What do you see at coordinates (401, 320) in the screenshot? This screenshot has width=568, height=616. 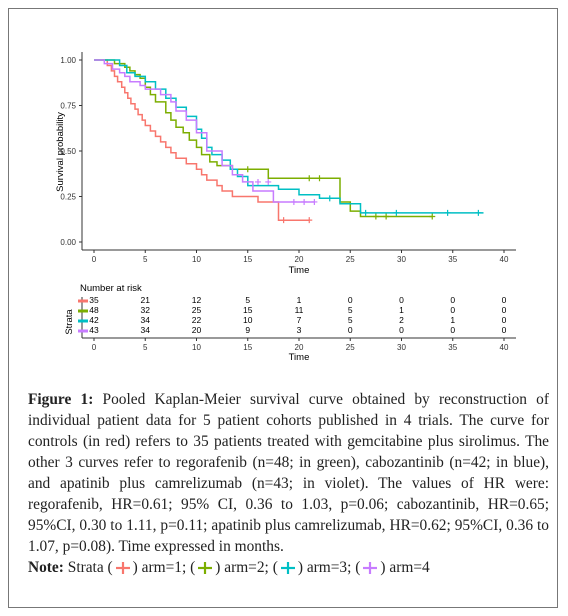 I see `risk-cell: 2` at bounding box center [401, 320].